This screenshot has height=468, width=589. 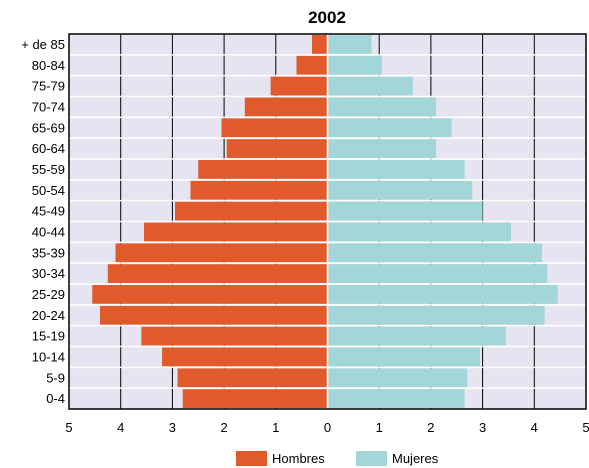 What do you see at coordinates (55, 398) in the screenshot?
I see `y-tick-label: 0-4` at bounding box center [55, 398].